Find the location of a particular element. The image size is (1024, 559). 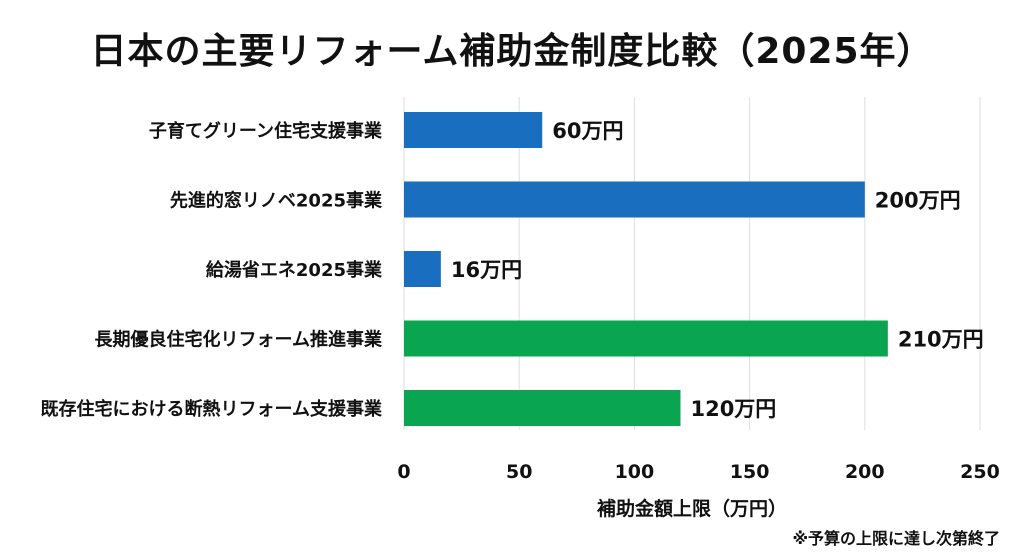

data-label: 16万円 is located at coordinates (486, 270).